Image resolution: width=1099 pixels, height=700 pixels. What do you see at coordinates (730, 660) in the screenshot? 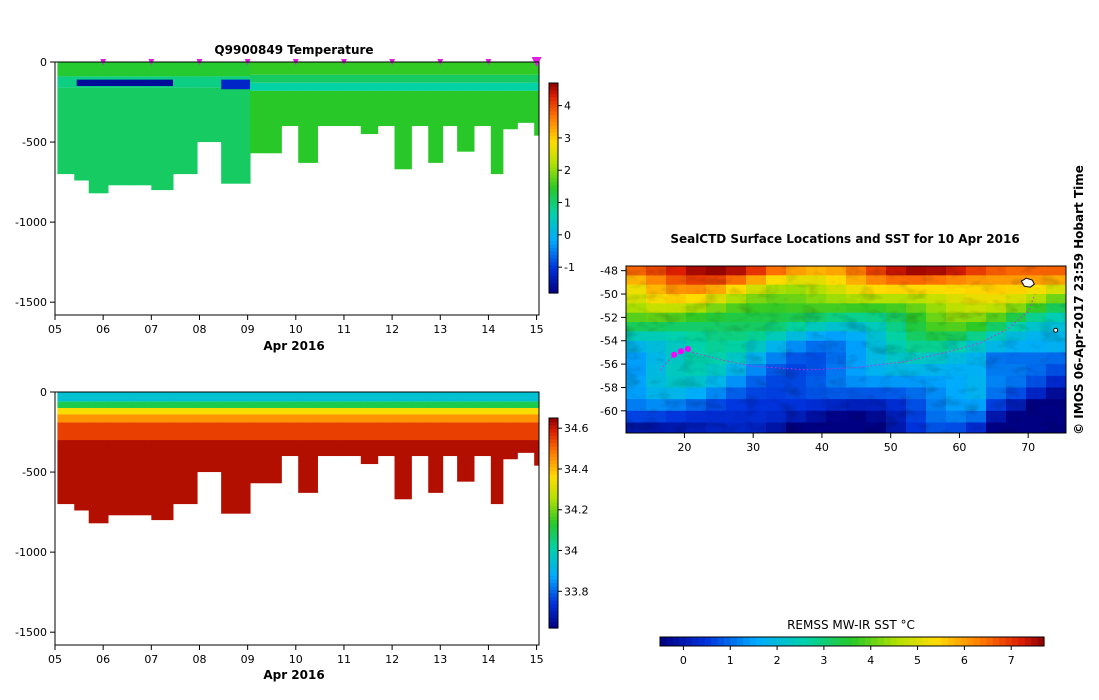
I see `sst-colorbar-tick-label: 1` at bounding box center [730, 660].